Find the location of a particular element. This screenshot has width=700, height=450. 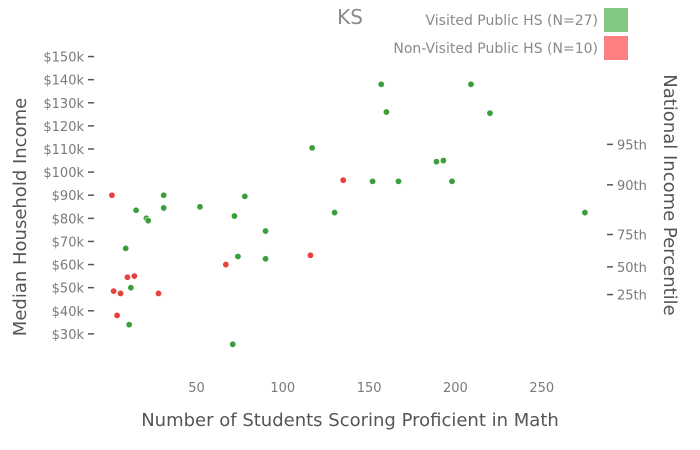

y-tick-label: $70k is located at coordinates (68, 242).